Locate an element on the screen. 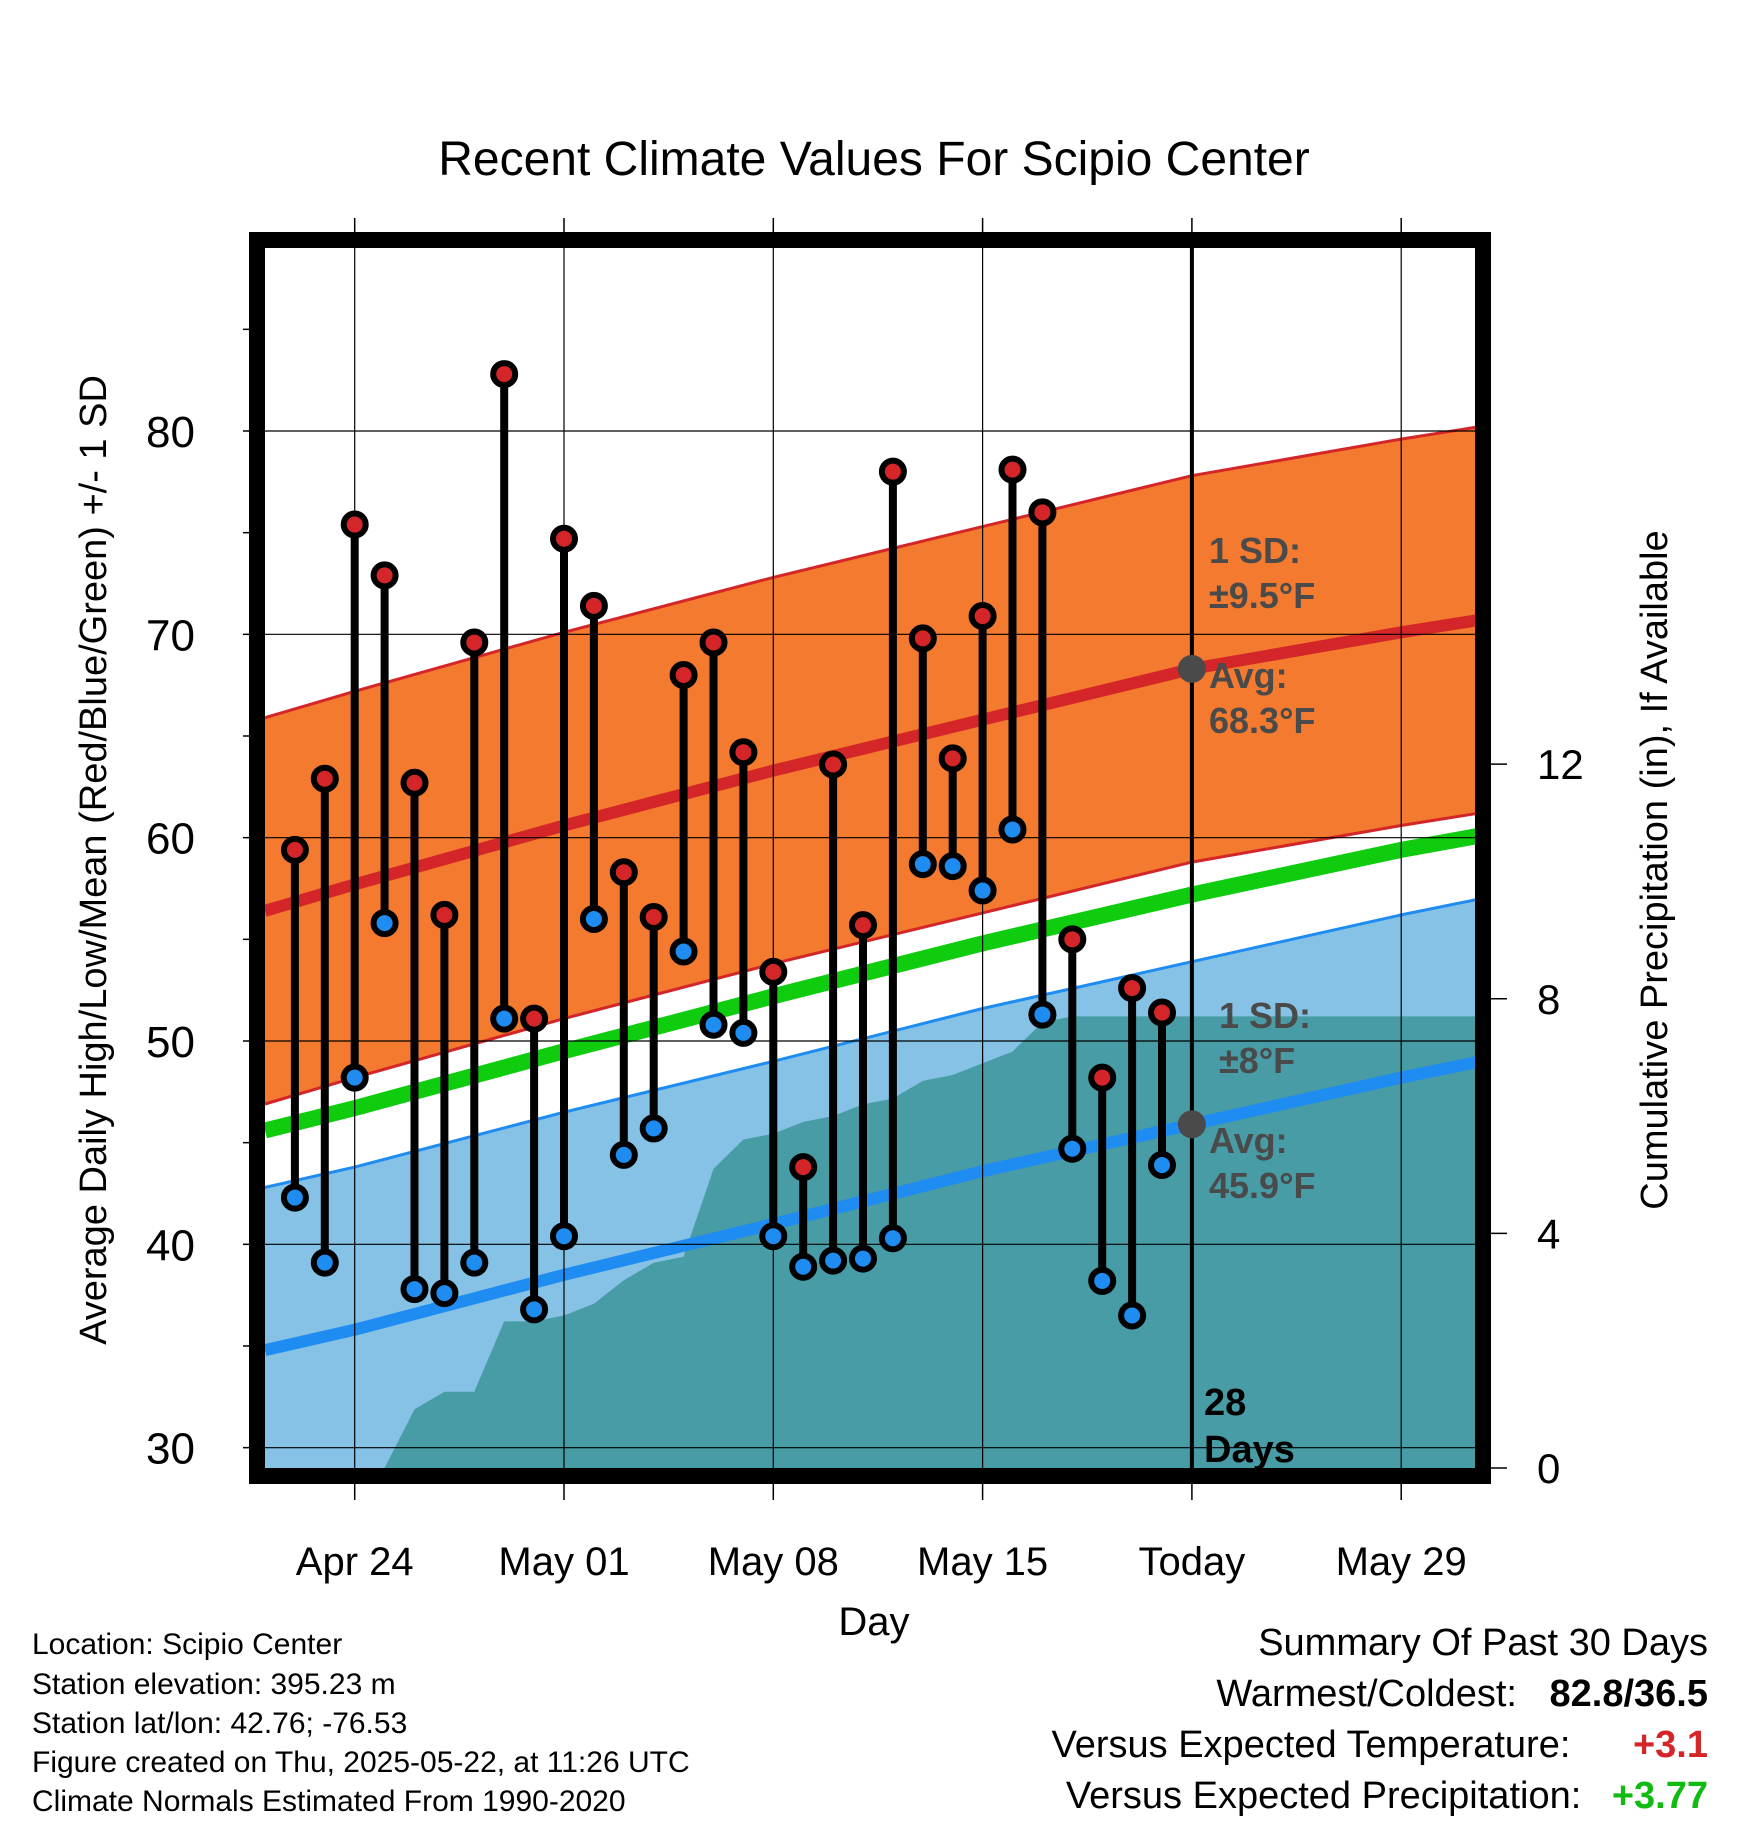  precip-delta-value: +3.77 is located at coordinates (1659, 1796).